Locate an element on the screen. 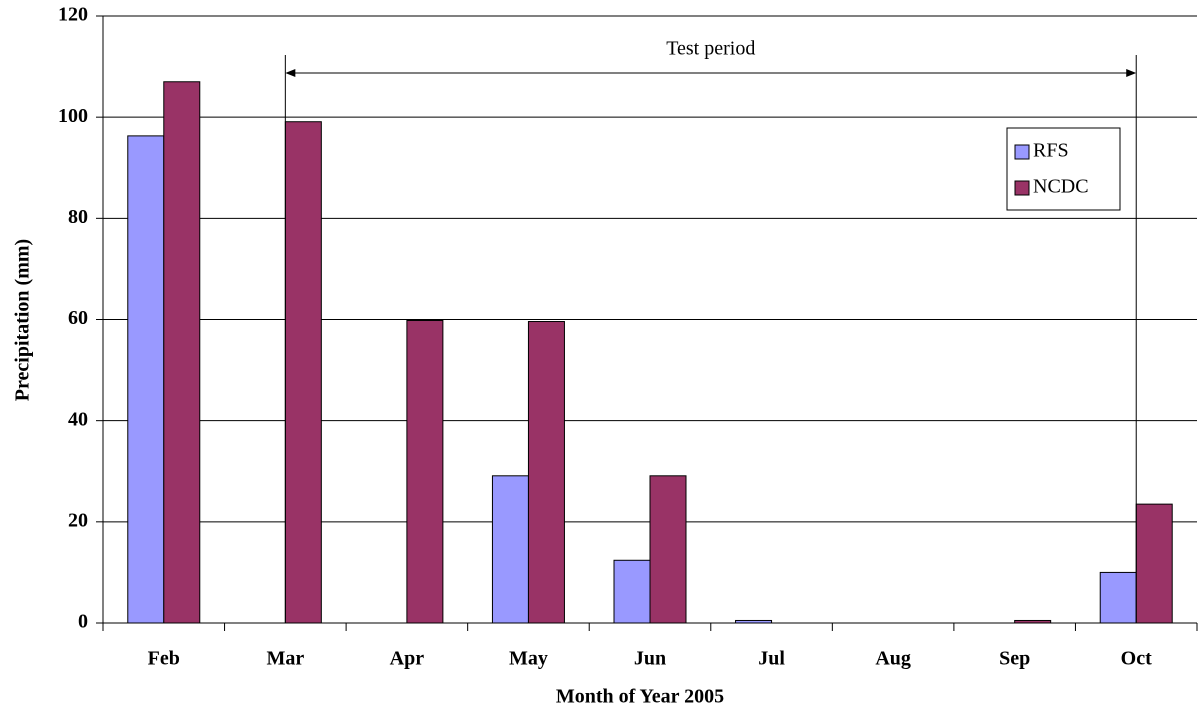  x-tick-label: Oct is located at coordinates (1136, 659).